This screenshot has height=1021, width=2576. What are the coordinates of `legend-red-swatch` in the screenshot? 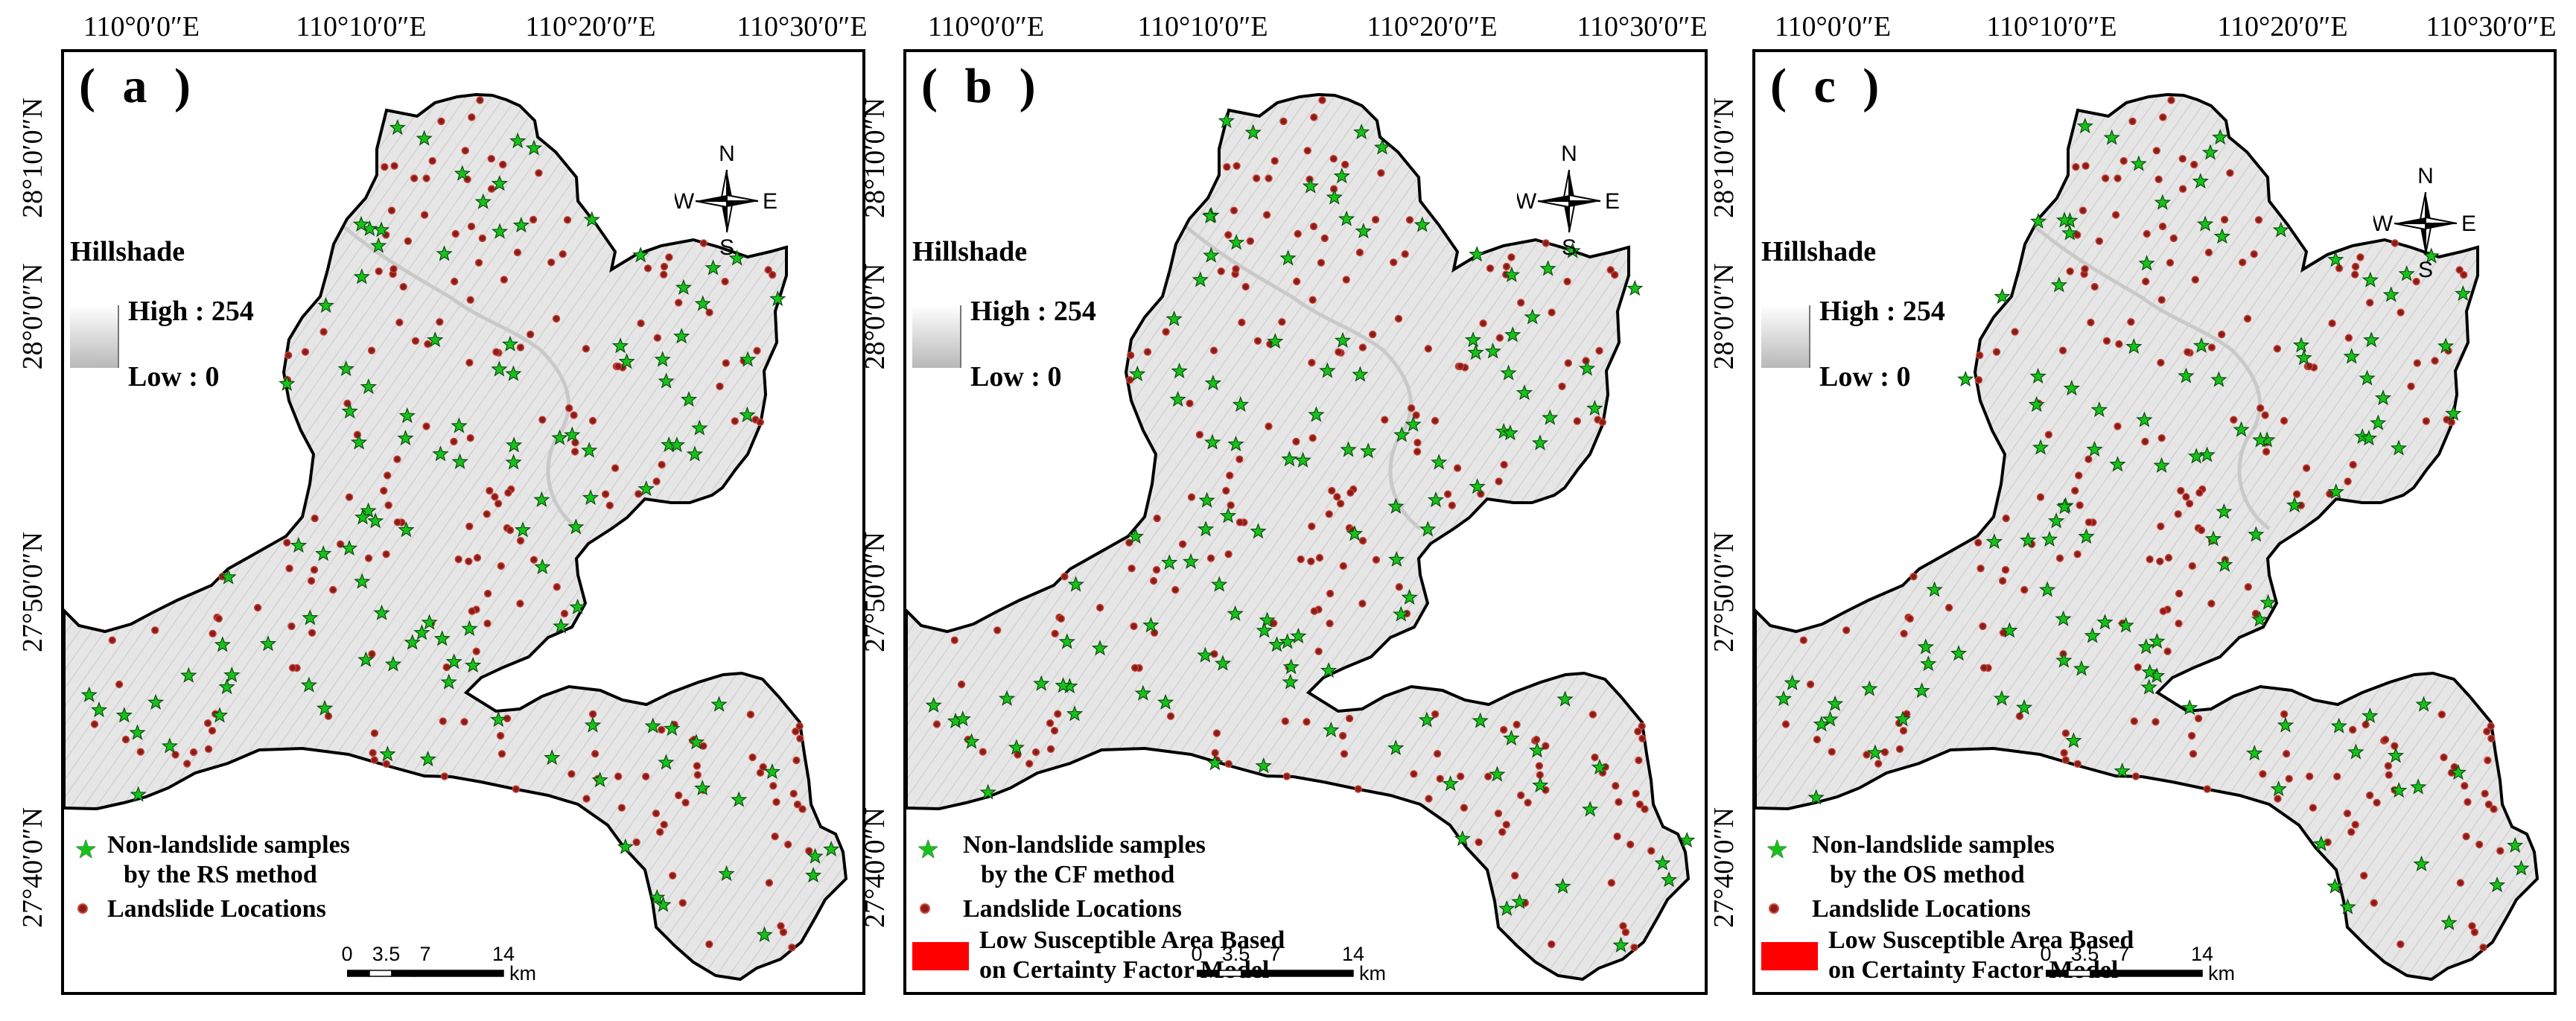 It's located at (940, 956).